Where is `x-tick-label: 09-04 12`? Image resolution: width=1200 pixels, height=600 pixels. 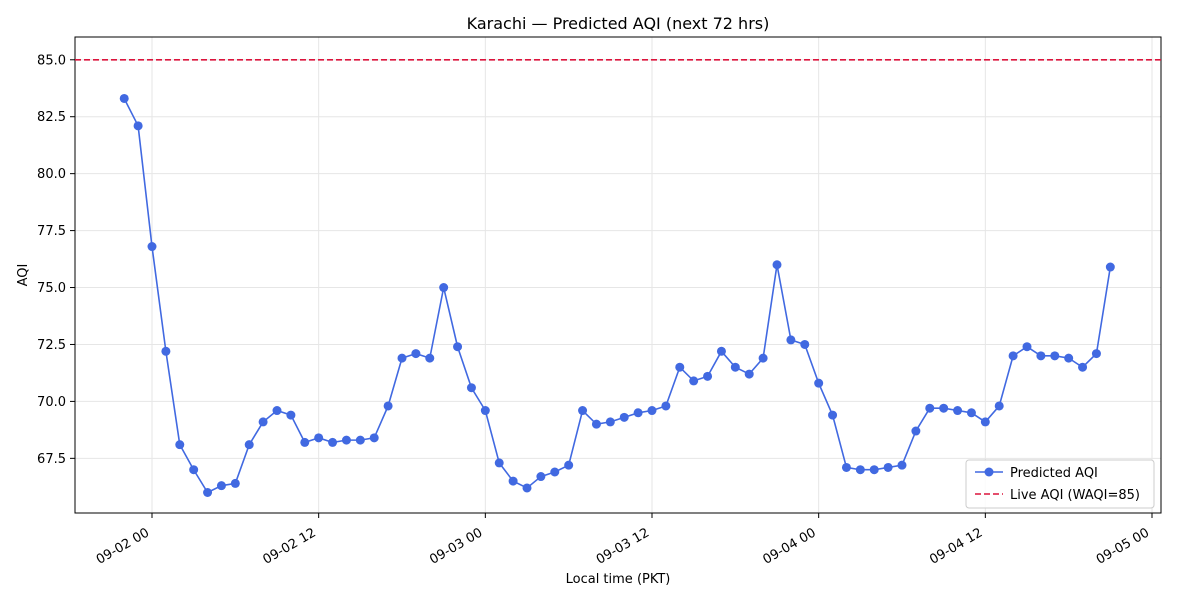
x-tick-label: 09-04 12 is located at coordinates (956, 546).